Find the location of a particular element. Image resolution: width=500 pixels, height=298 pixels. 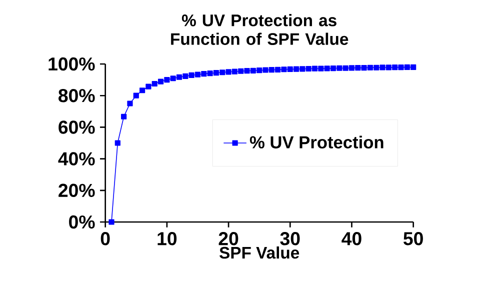

x-tick-label: 10 is located at coordinates (167, 239).